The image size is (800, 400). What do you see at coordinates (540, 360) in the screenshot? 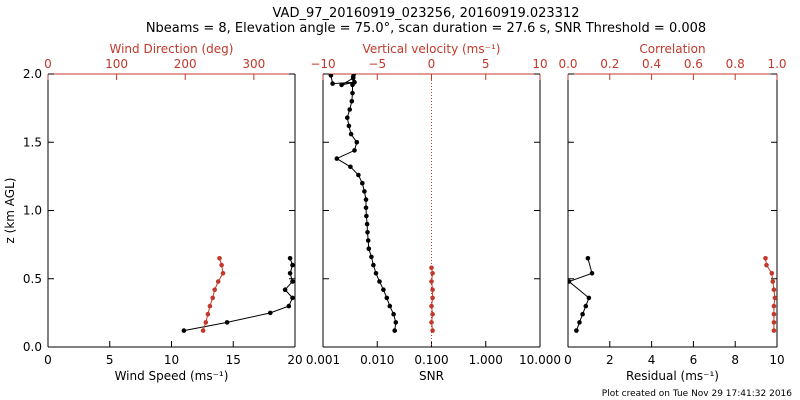
I see `tick-label-bottom: 10.000` at bounding box center [540, 360].